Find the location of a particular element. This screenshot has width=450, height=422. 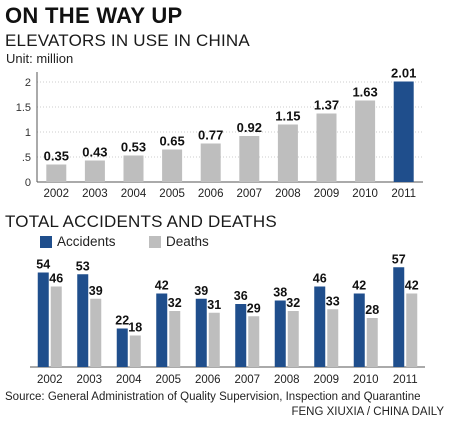

legend-accidents-label: Accidents is located at coordinates (86, 241).